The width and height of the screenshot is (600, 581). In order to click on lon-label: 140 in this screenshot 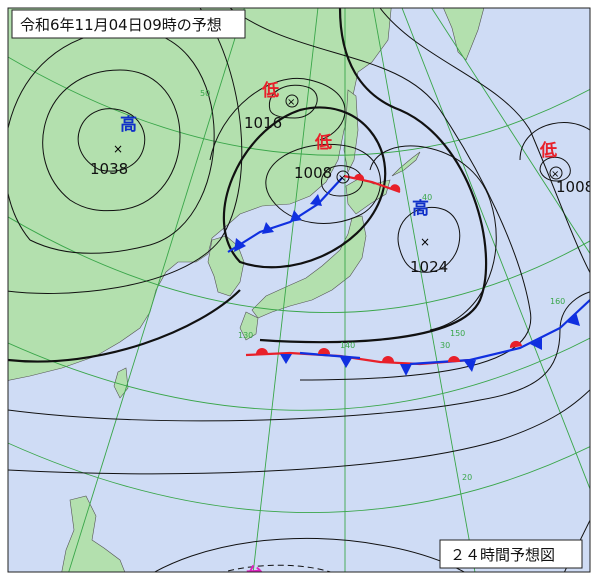, I will do `click(347, 345)`.